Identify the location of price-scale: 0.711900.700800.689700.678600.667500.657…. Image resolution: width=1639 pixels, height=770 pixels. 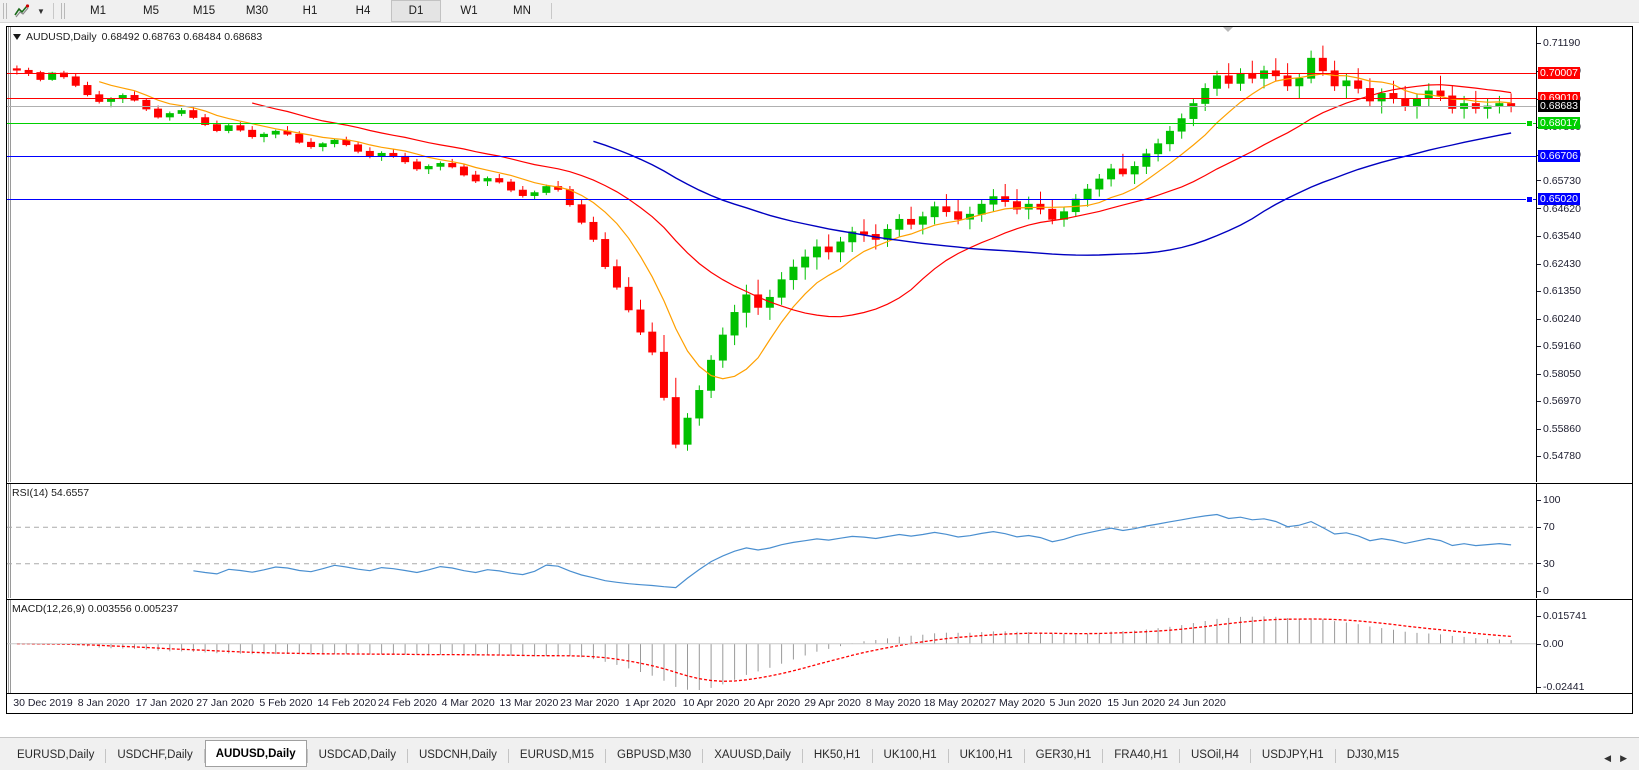
(1584, 254).